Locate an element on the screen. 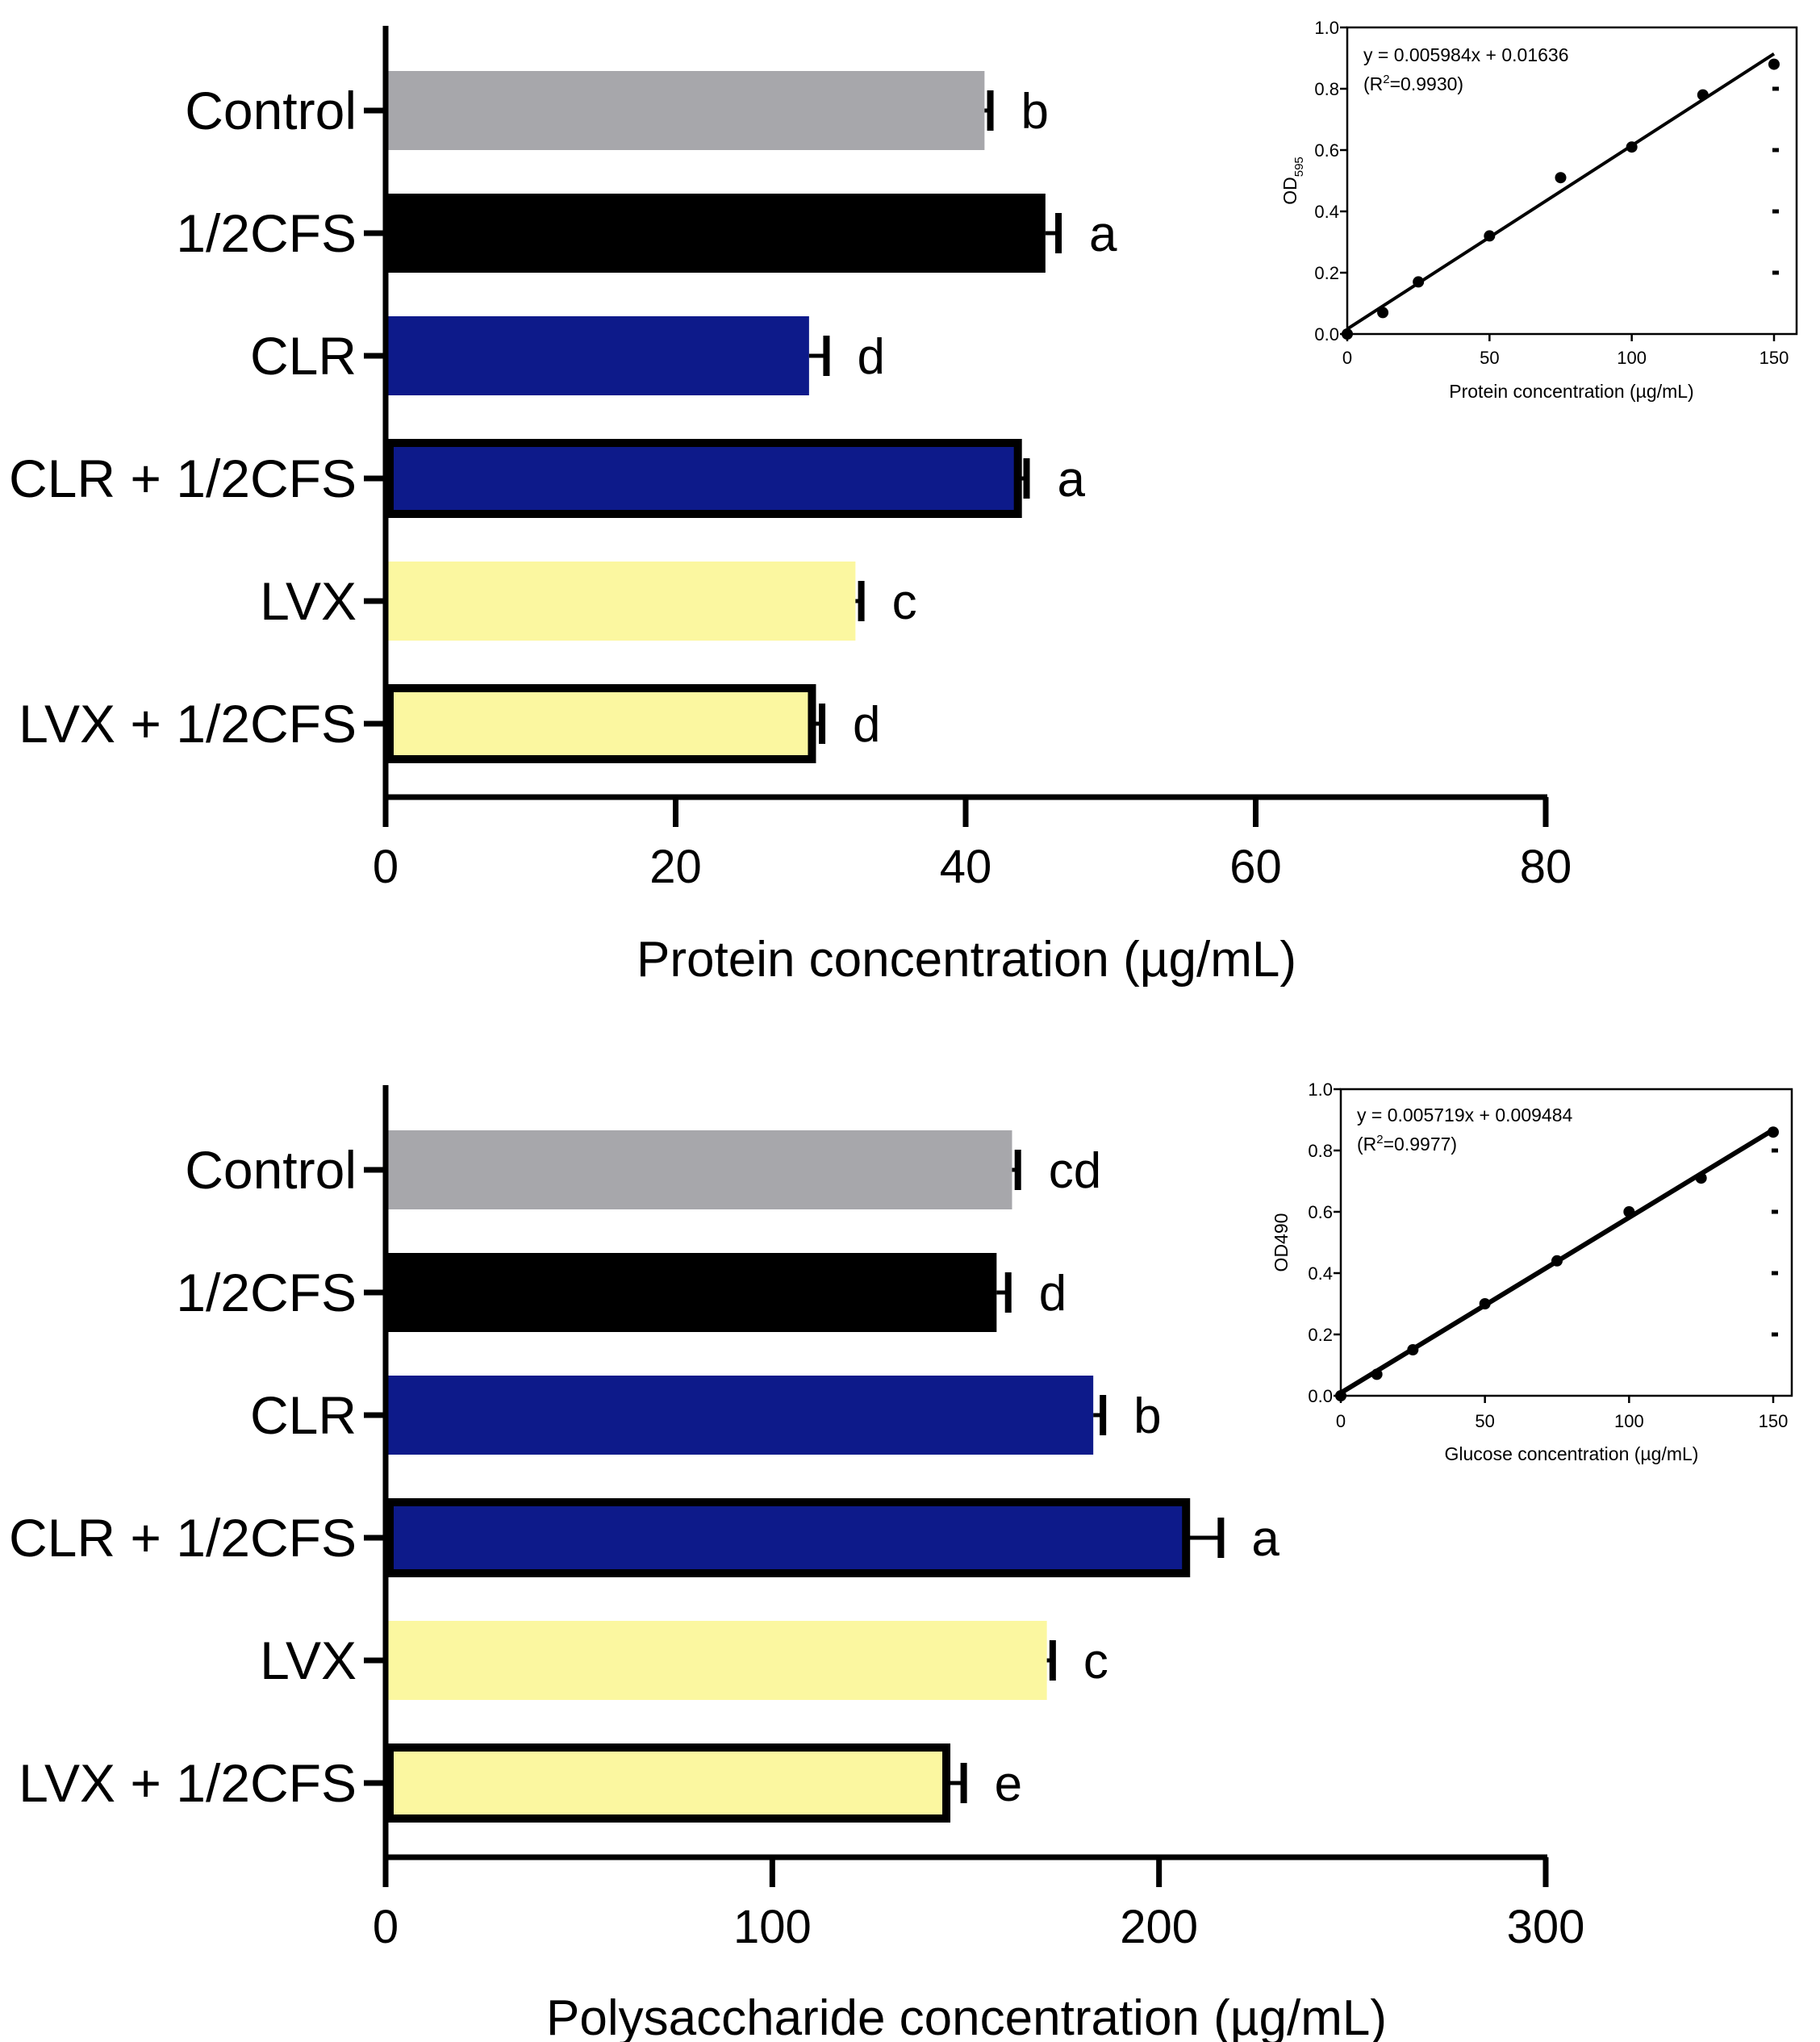 This screenshot has height=2042, width=1820. protein-error-bar-lvx-1-2cfs is located at coordinates (819, 724).